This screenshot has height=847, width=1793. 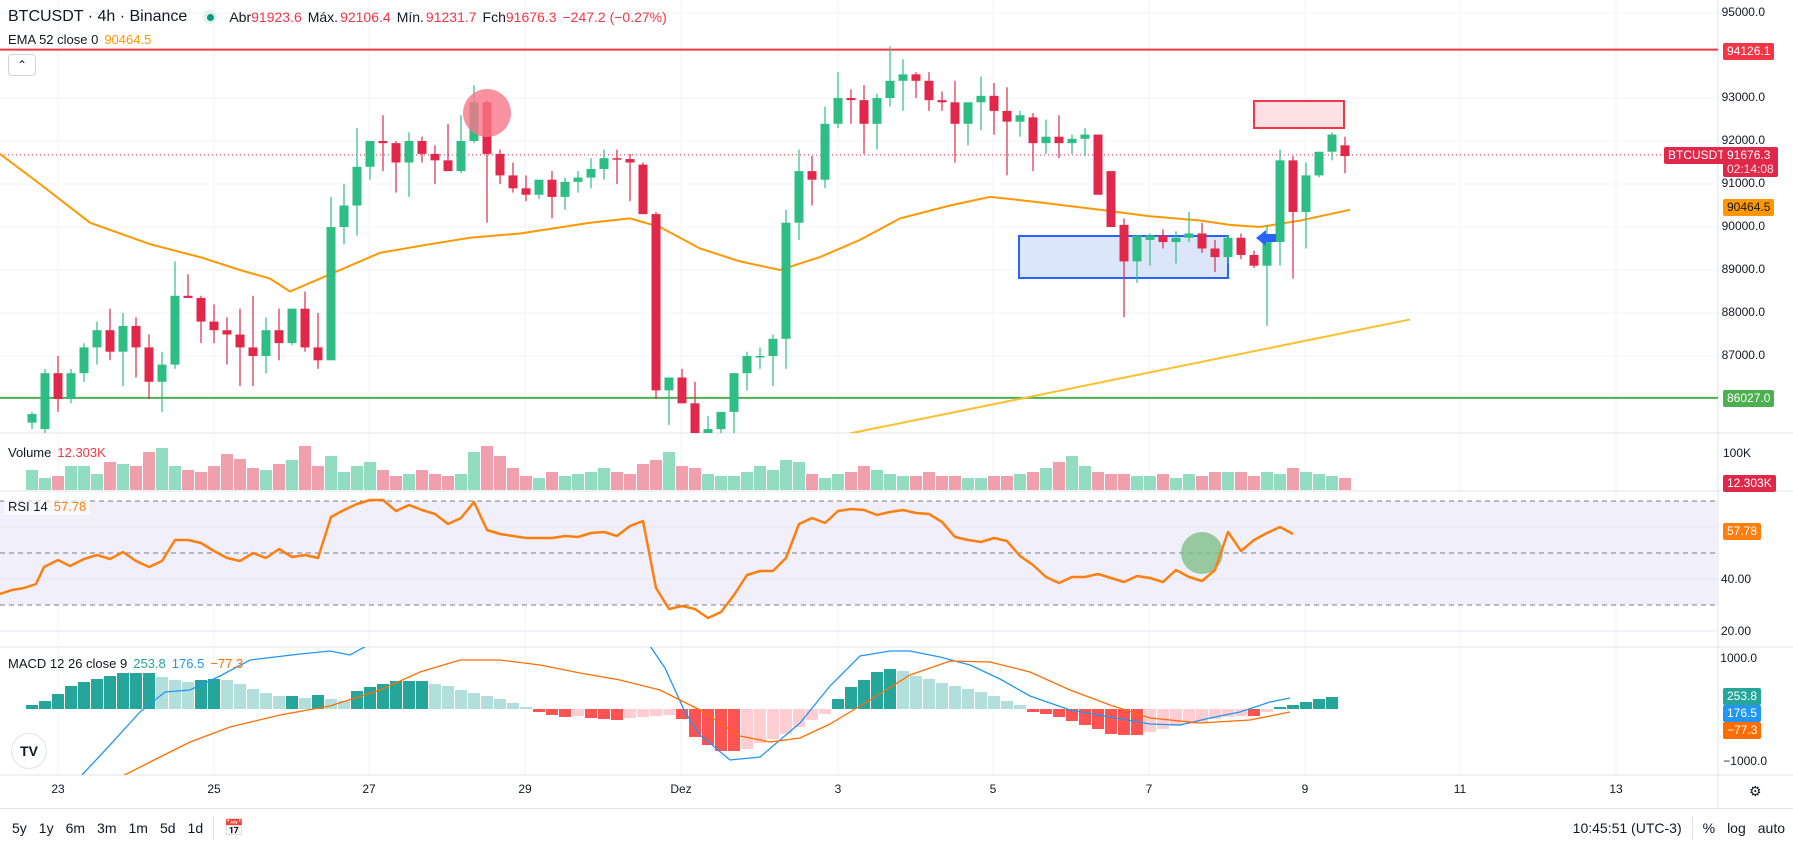 What do you see at coordinates (993, 789) in the screenshot?
I see `time-axis-label: 5` at bounding box center [993, 789].